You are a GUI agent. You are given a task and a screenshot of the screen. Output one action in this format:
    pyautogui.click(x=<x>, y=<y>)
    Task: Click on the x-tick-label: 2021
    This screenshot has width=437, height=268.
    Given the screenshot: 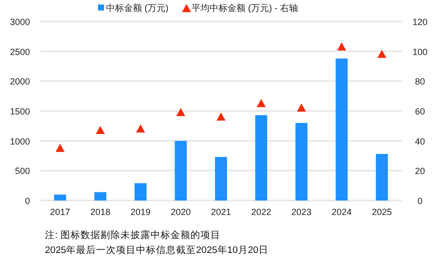 What is the action you would take?
    pyautogui.click(x=221, y=212)
    